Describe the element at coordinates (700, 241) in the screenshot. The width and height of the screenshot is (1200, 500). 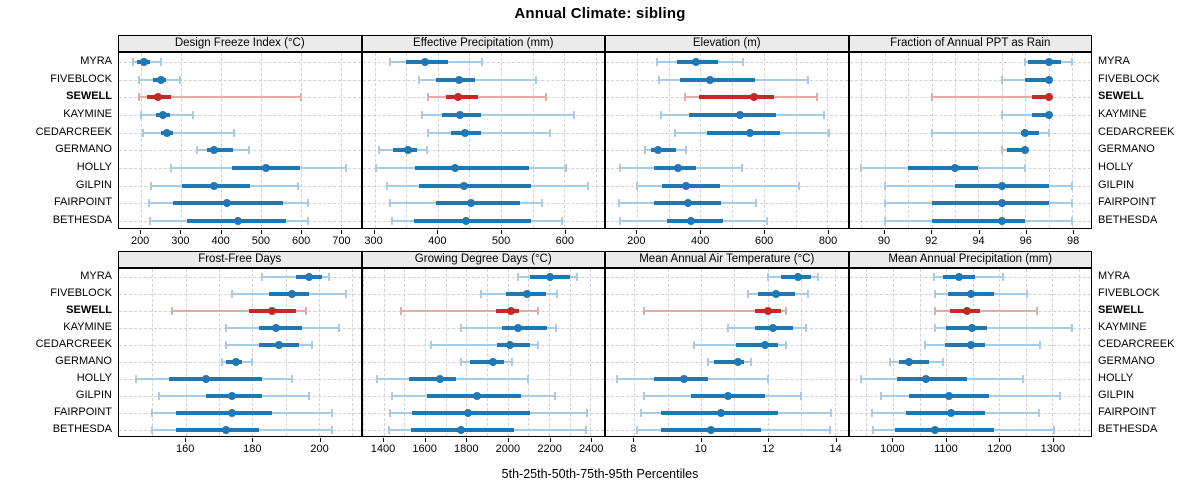
I see `x-tick-label: 400` at that location.